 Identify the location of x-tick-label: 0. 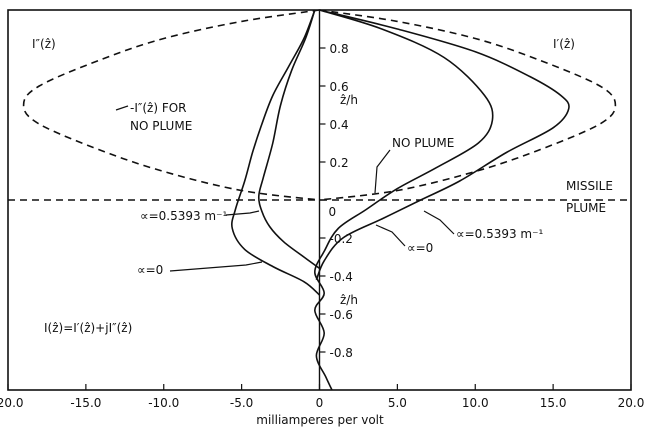
(320, 403).